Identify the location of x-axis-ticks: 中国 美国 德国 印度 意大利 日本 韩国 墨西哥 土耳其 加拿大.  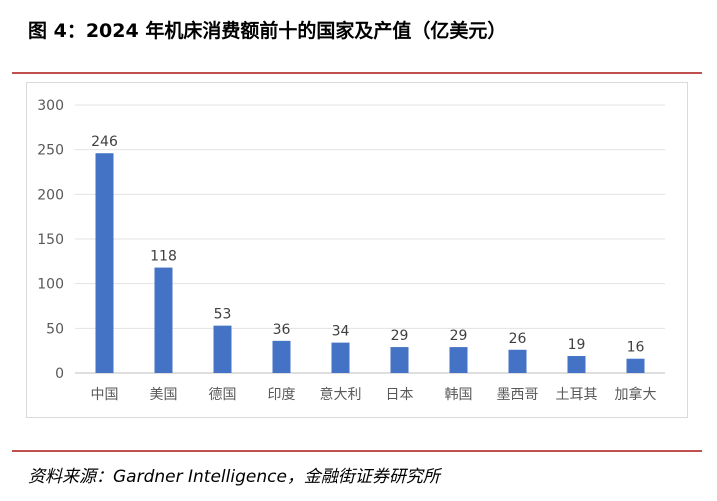
(374, 394).